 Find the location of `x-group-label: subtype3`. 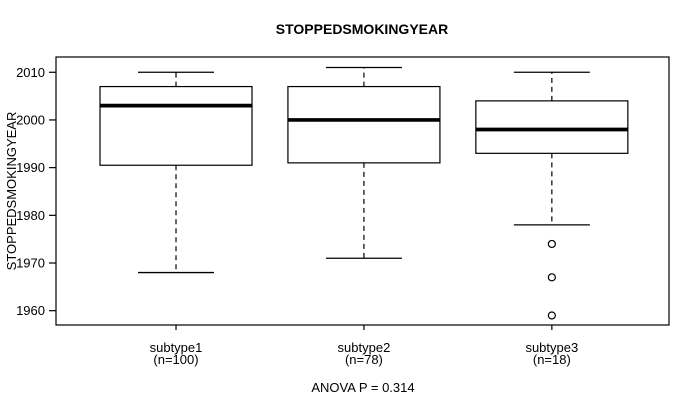

x-group-label: subtype3 is located at coordinates (551, 347).